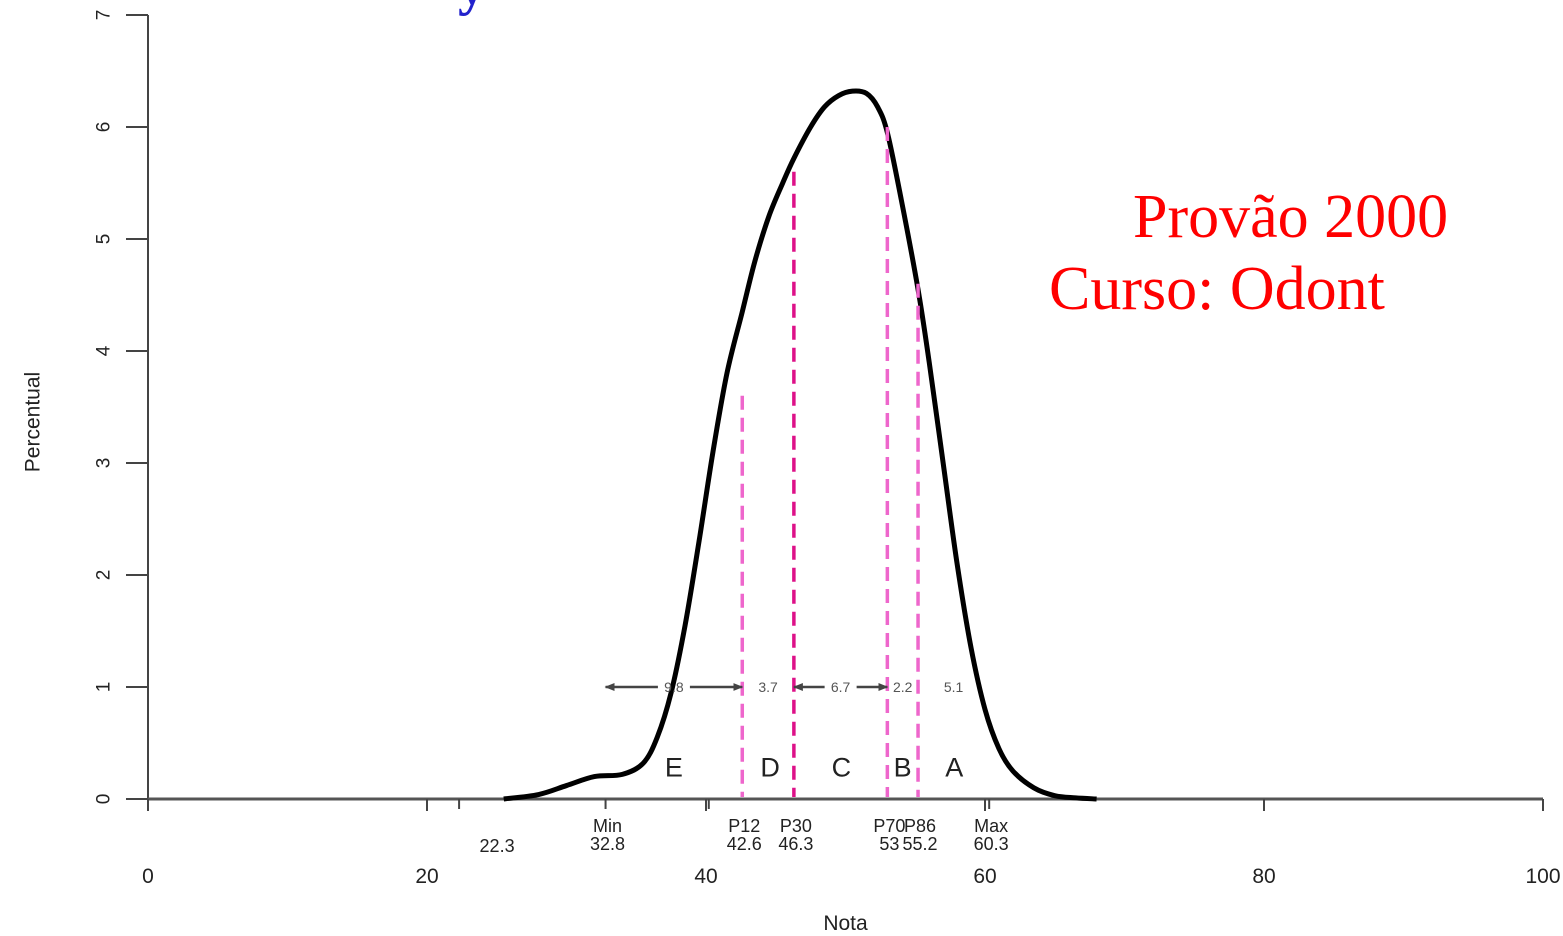 This screenshot has height=936, width=1563. I want to click on percentile-label: P70, so click(889, 826).